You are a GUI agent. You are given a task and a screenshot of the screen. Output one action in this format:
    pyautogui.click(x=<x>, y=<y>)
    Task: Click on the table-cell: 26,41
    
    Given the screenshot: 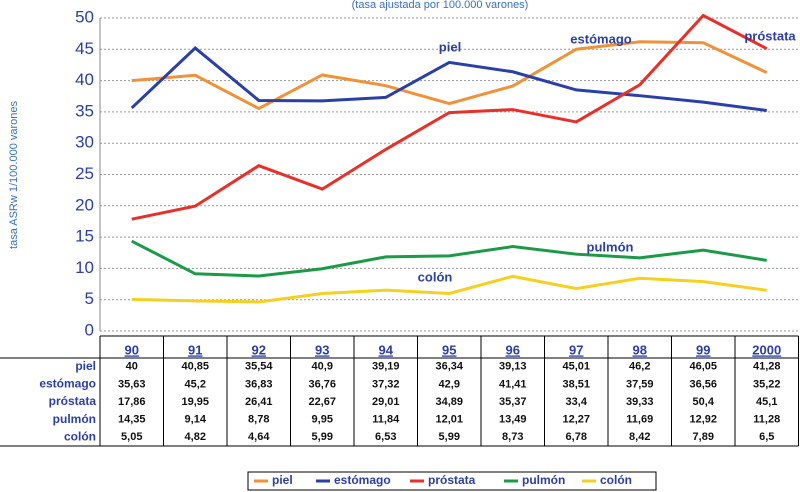 What is the action you would take?
    pyautogui.click(x=259, y=402)
    